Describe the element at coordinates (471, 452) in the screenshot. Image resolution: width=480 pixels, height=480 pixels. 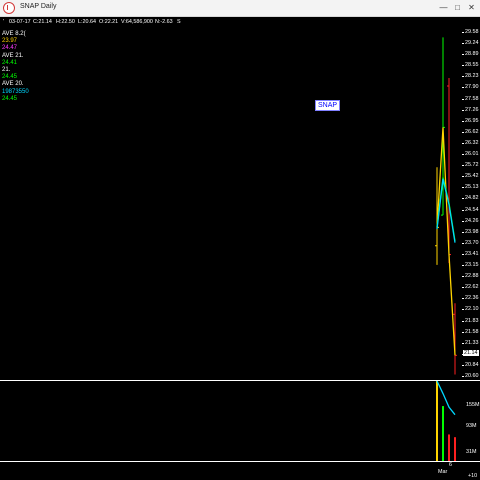
I see `volume-tick-label: 31M` at that location.